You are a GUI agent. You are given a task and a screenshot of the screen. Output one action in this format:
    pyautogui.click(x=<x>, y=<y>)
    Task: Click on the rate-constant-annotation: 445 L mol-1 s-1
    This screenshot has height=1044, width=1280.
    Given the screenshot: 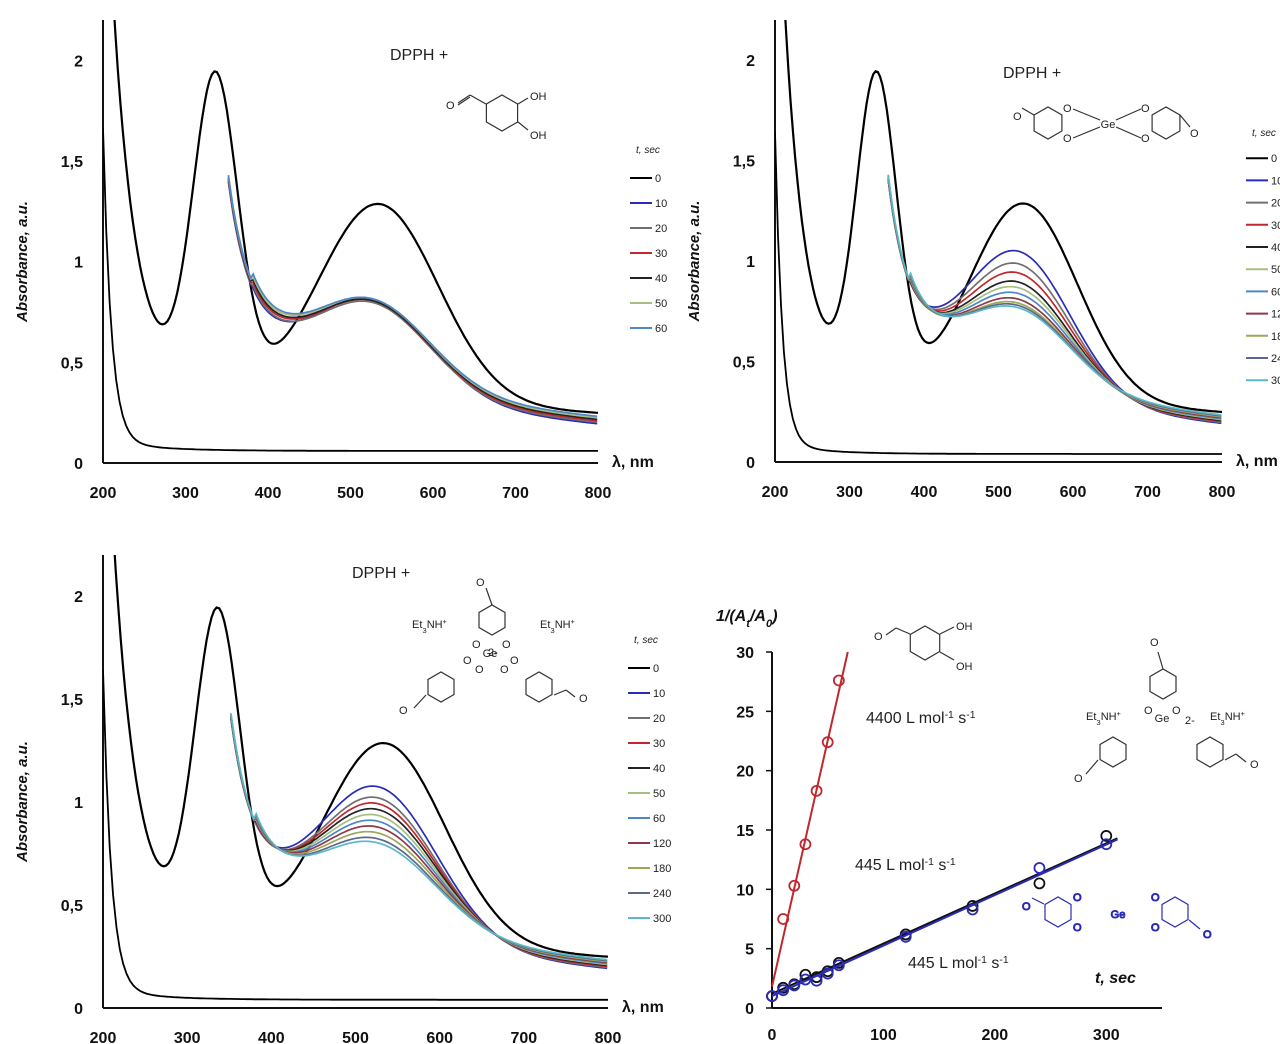 What is the action you would take?
    pyautogui.click(x=905, y=866)
    